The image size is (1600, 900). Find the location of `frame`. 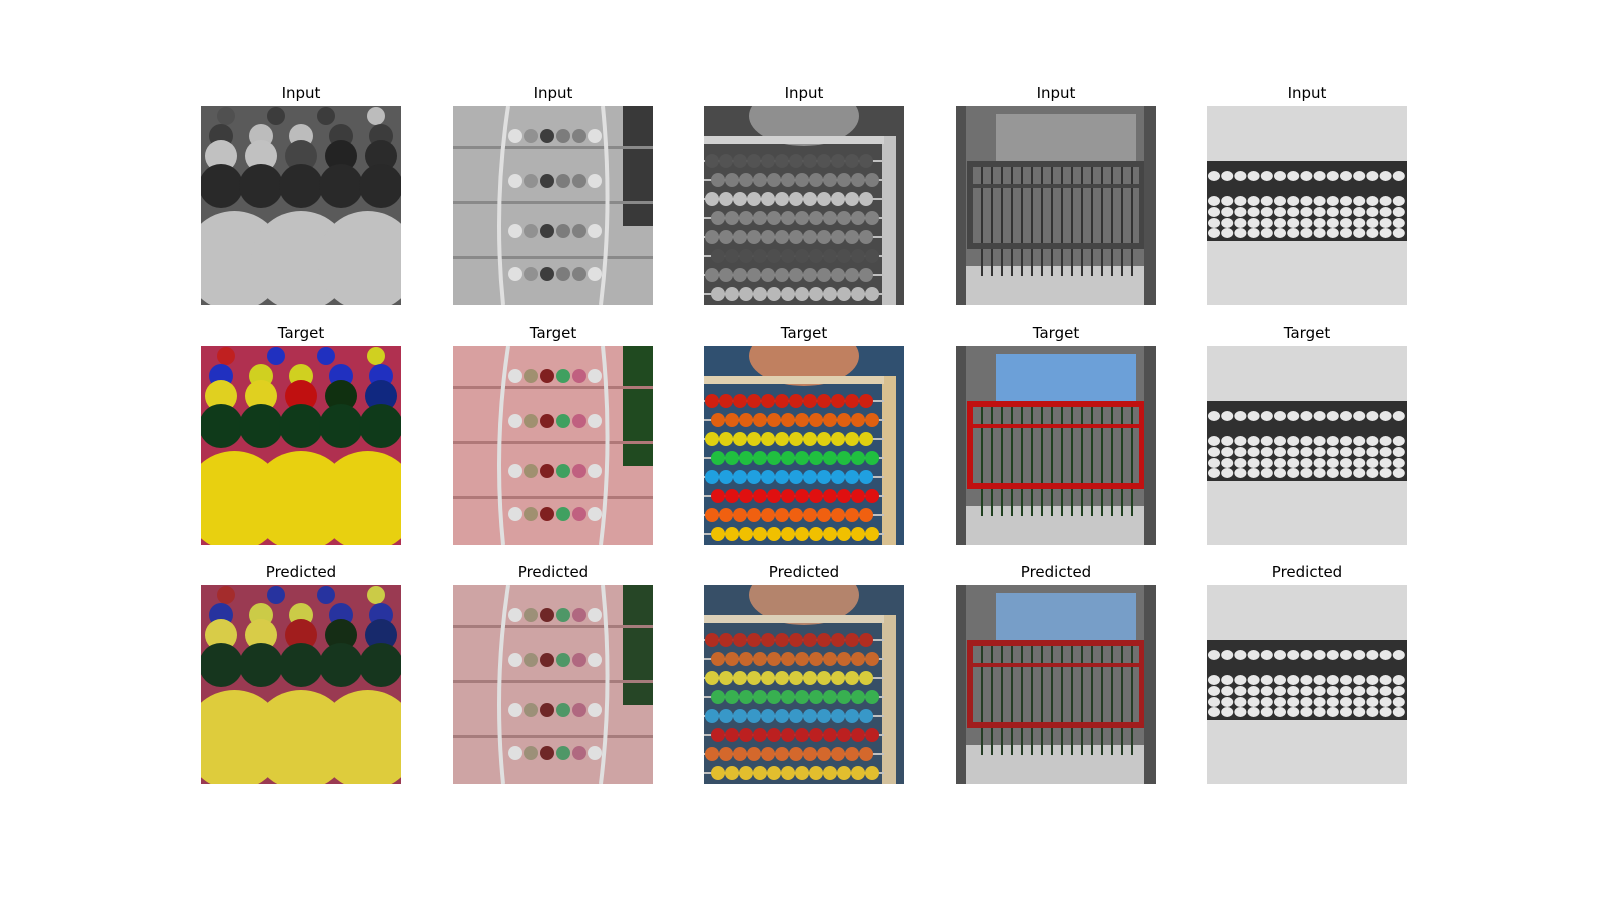

frame is located at coordinates (1056, 445).